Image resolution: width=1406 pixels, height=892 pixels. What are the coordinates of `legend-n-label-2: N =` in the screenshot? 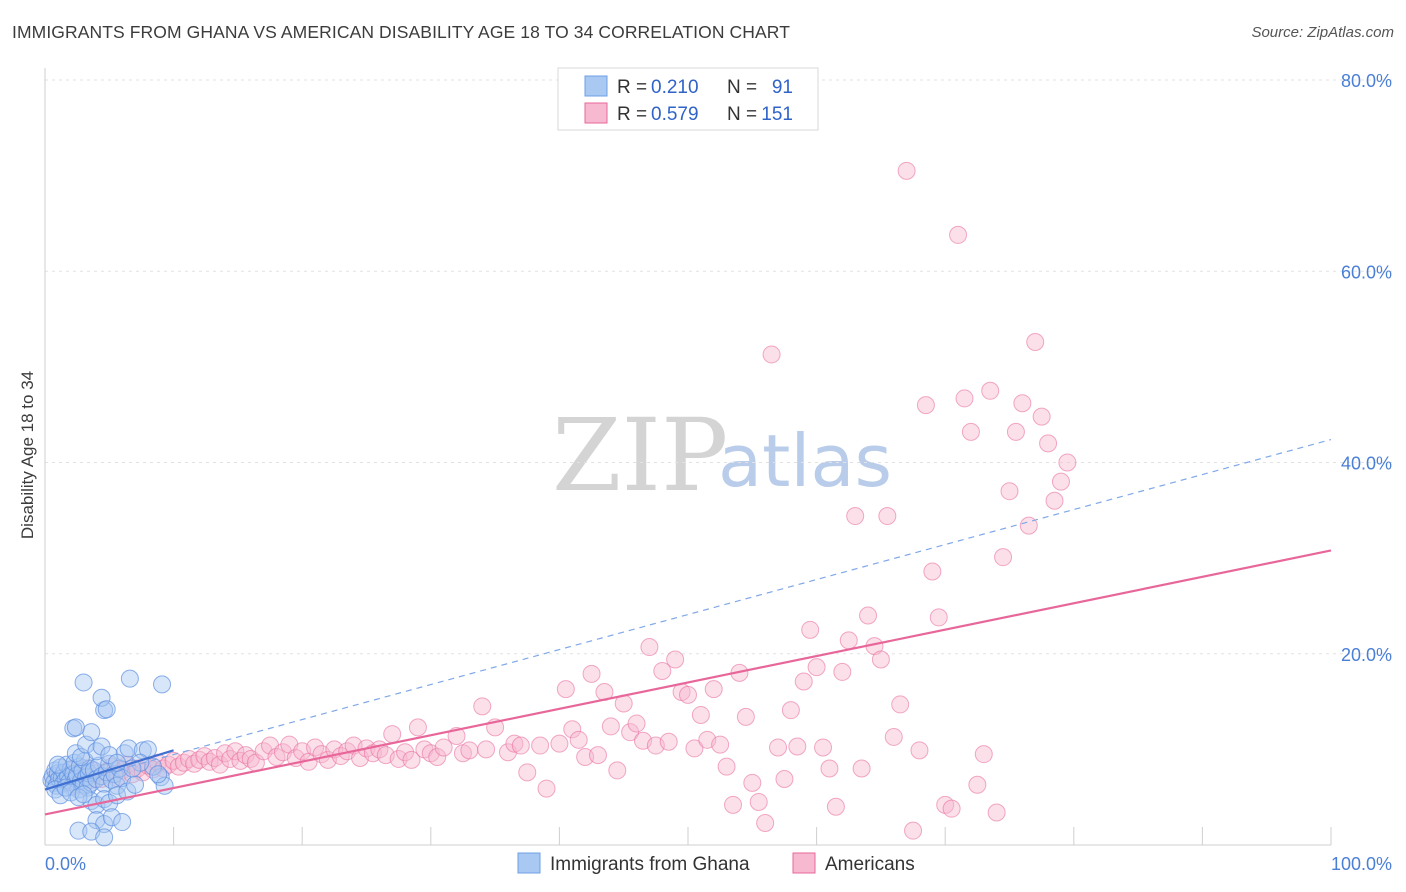 It's located at (742, 114).